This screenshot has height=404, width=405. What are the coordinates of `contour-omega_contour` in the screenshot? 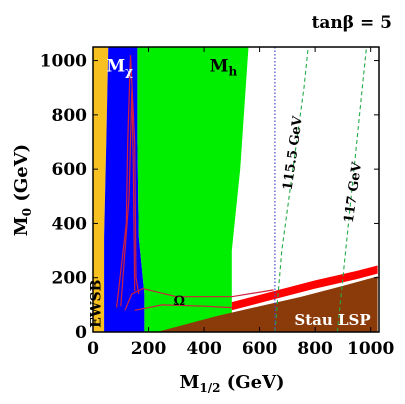 It's located at (199, 299).